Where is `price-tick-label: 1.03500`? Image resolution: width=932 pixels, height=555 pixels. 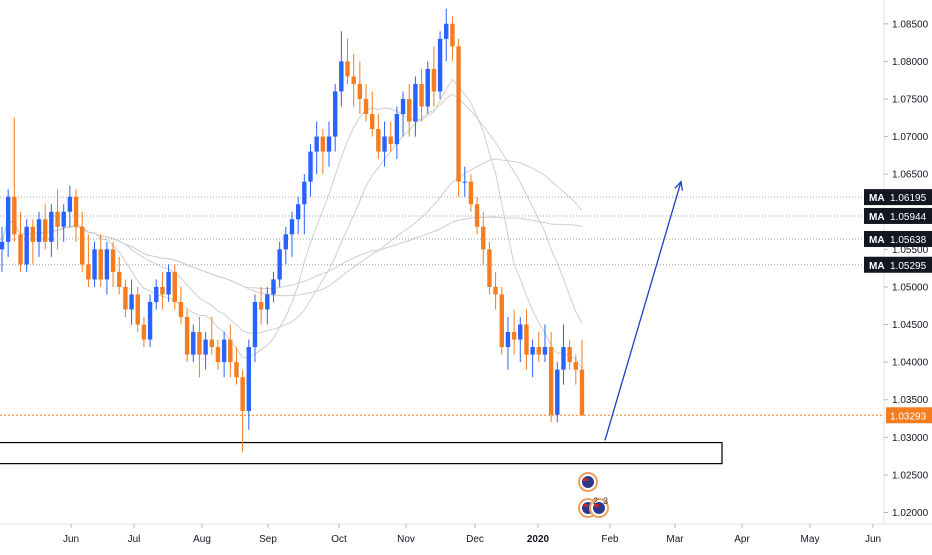 price-tick-label: 1.03500 is located at coordinates (910, 400).